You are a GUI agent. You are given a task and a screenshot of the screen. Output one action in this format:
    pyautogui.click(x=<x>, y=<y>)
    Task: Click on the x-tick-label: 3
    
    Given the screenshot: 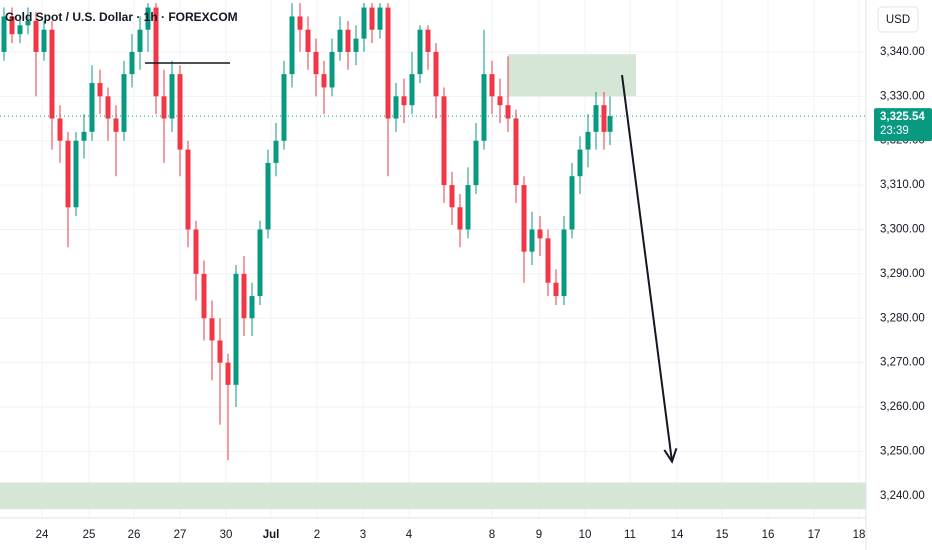 What is the action you would take?
    pyautogui.click(x=363, y=535)
    